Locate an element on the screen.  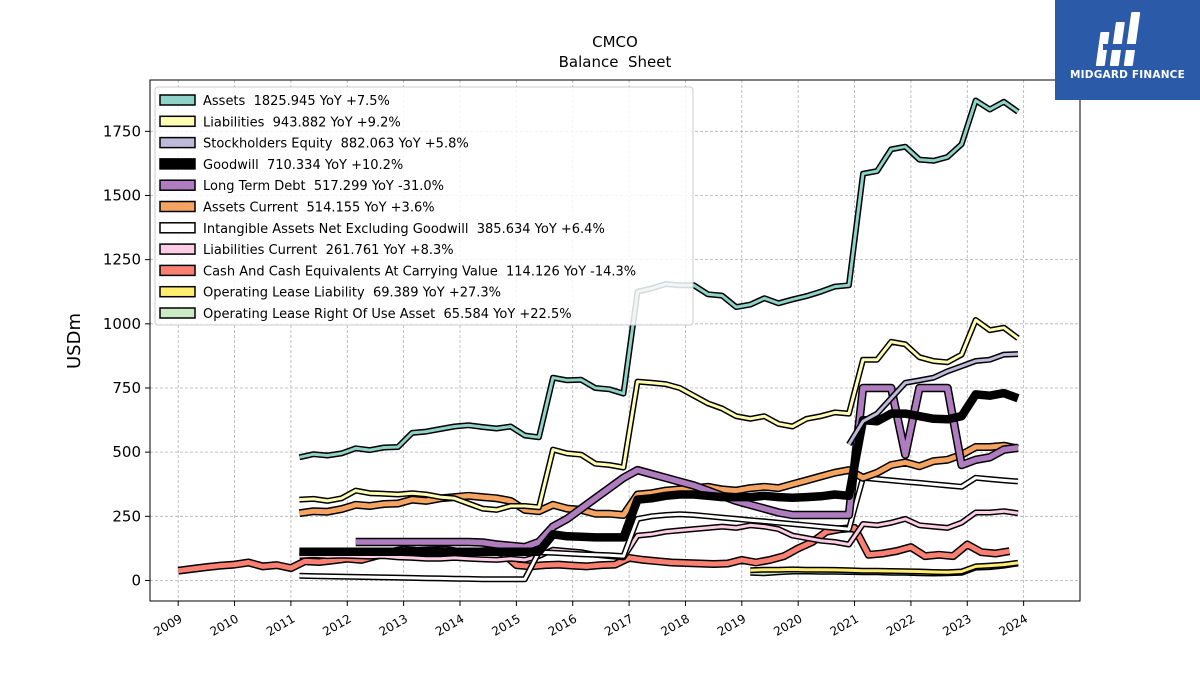
legend-label: Long Term Debt 517.299 YoY -31.0% is located at coordinates (323, 186).